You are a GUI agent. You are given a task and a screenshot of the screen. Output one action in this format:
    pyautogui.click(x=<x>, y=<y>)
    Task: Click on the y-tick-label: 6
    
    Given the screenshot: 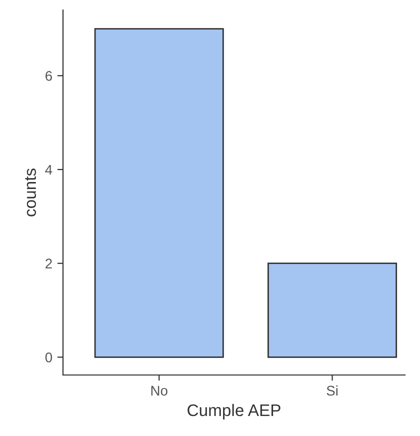 What is the action you would take?
    pyautogui.click(x=49, y=76)
    